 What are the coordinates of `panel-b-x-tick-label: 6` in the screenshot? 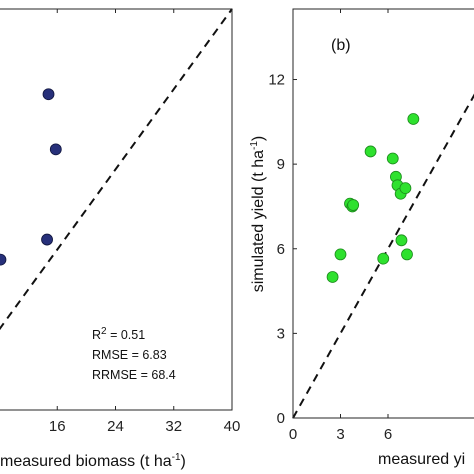 It's located at (388, 434).